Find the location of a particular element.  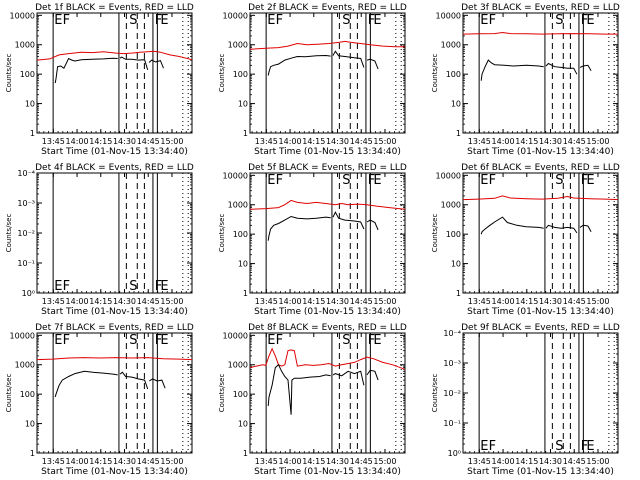

y-tick-label: 10⁻⁴ is located at coordinates (452, 333).